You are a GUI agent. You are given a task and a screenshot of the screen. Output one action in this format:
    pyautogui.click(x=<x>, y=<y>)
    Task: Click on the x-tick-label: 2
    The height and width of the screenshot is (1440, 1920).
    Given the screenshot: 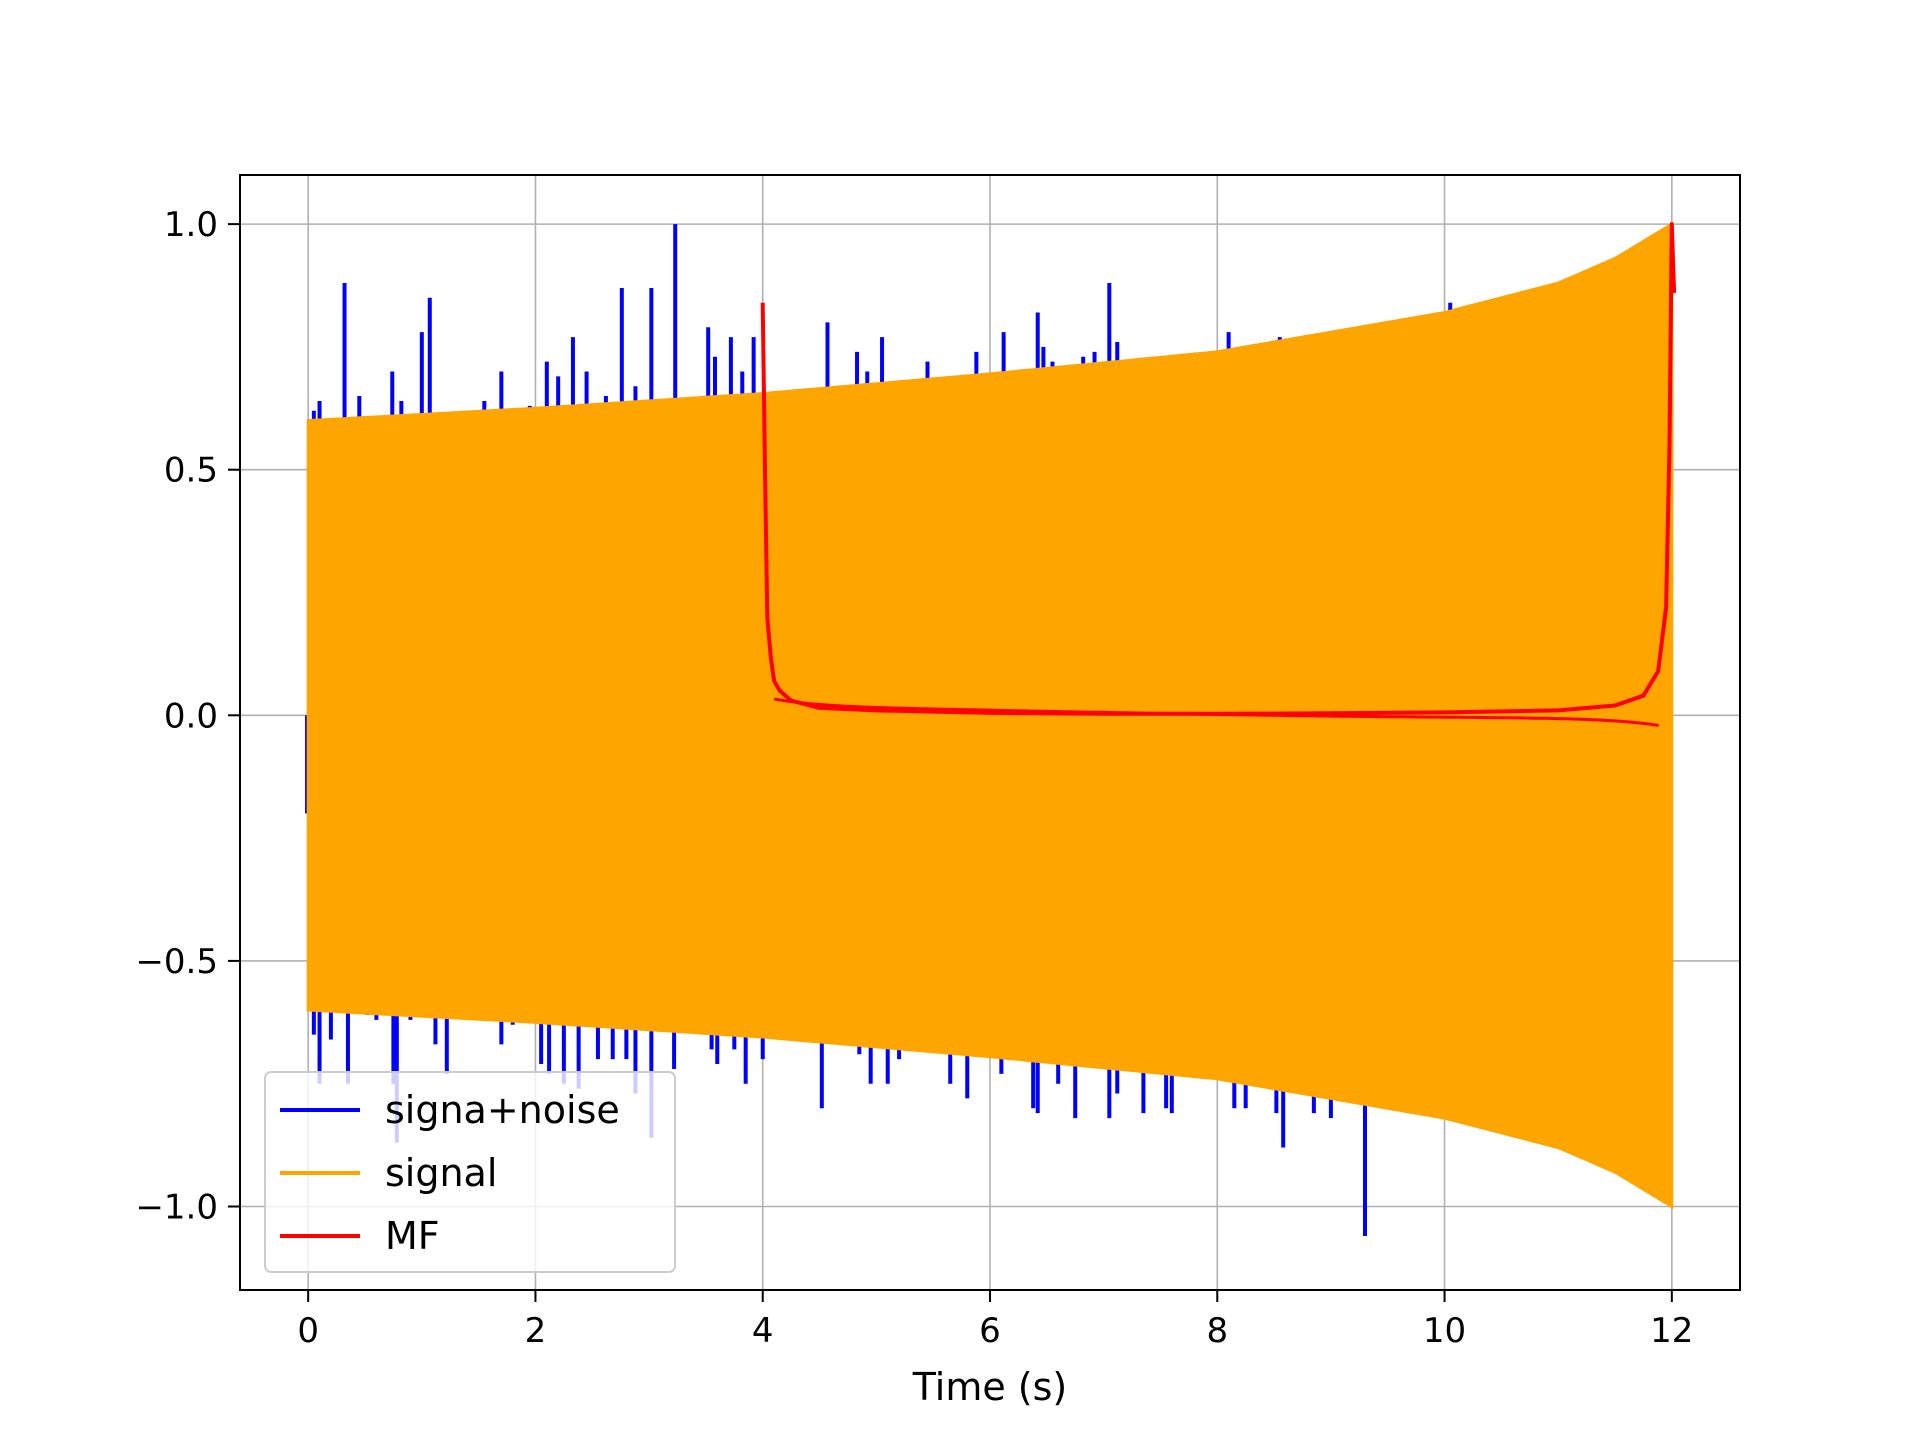 What is the action you would take?
    pyautogui.click(x=536, y=1331)
    